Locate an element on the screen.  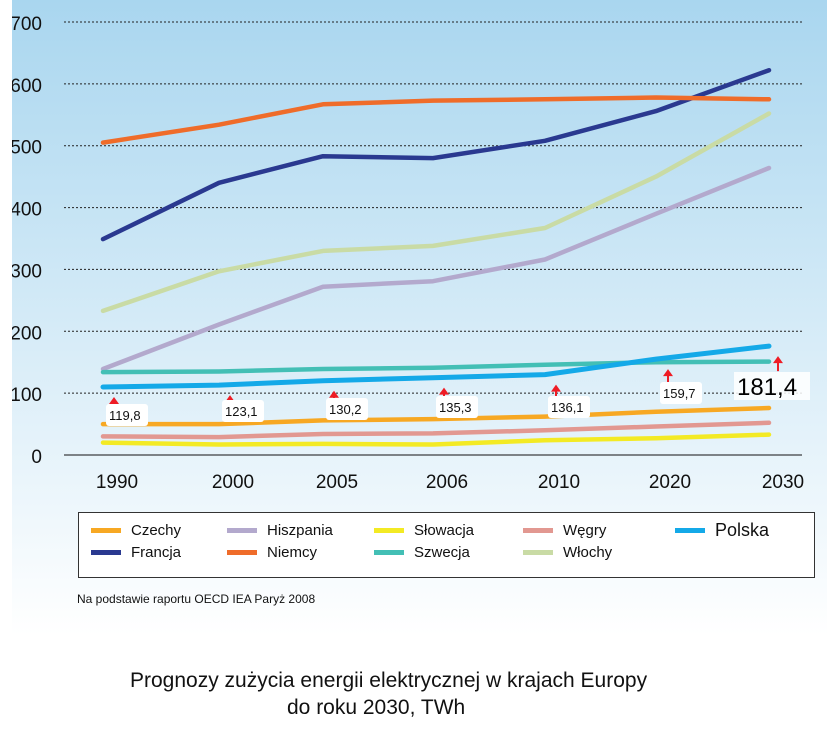
x-tick-label: 2030 is located at coordinates (783, 482).